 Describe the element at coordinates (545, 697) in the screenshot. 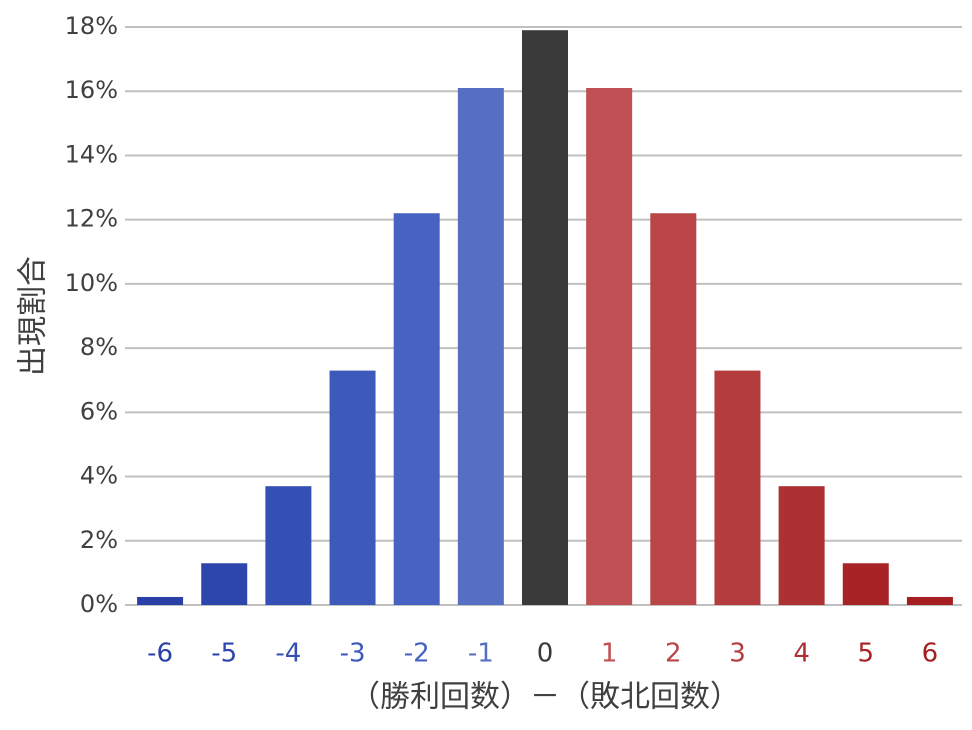

I see `x-axis-title: （勝利回数）－（敗北回数）` at that location.